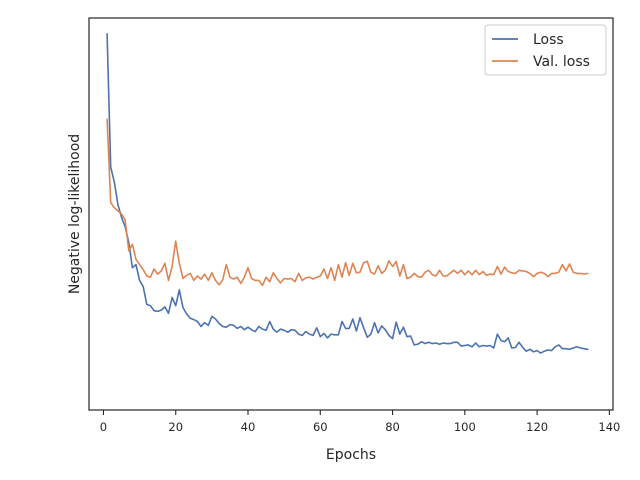 The height and width of the screenshot is (480, 640). Describe the element at coordinates (360, 422) in the screenshot. I see `x-axis: 0 20 40 60 80 100 120 140` at that location.